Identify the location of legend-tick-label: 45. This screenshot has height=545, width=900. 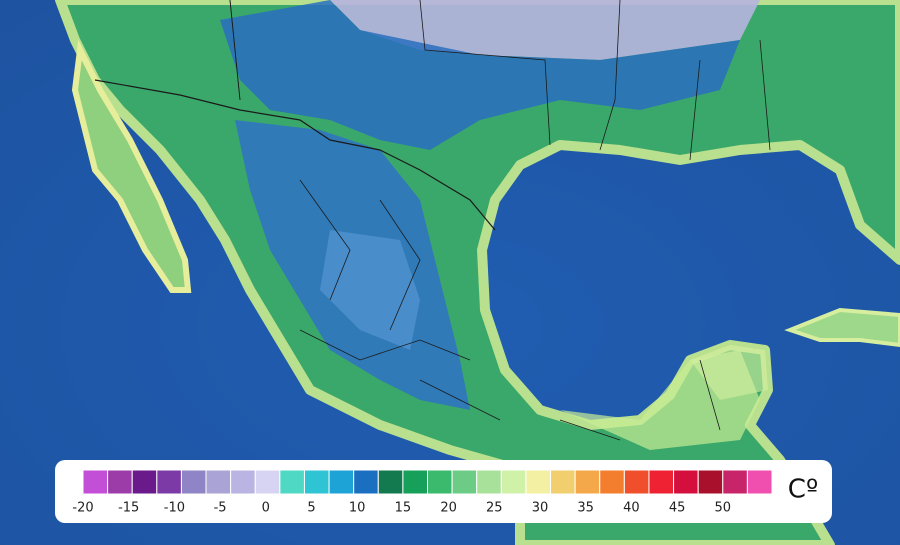
(677, 508).